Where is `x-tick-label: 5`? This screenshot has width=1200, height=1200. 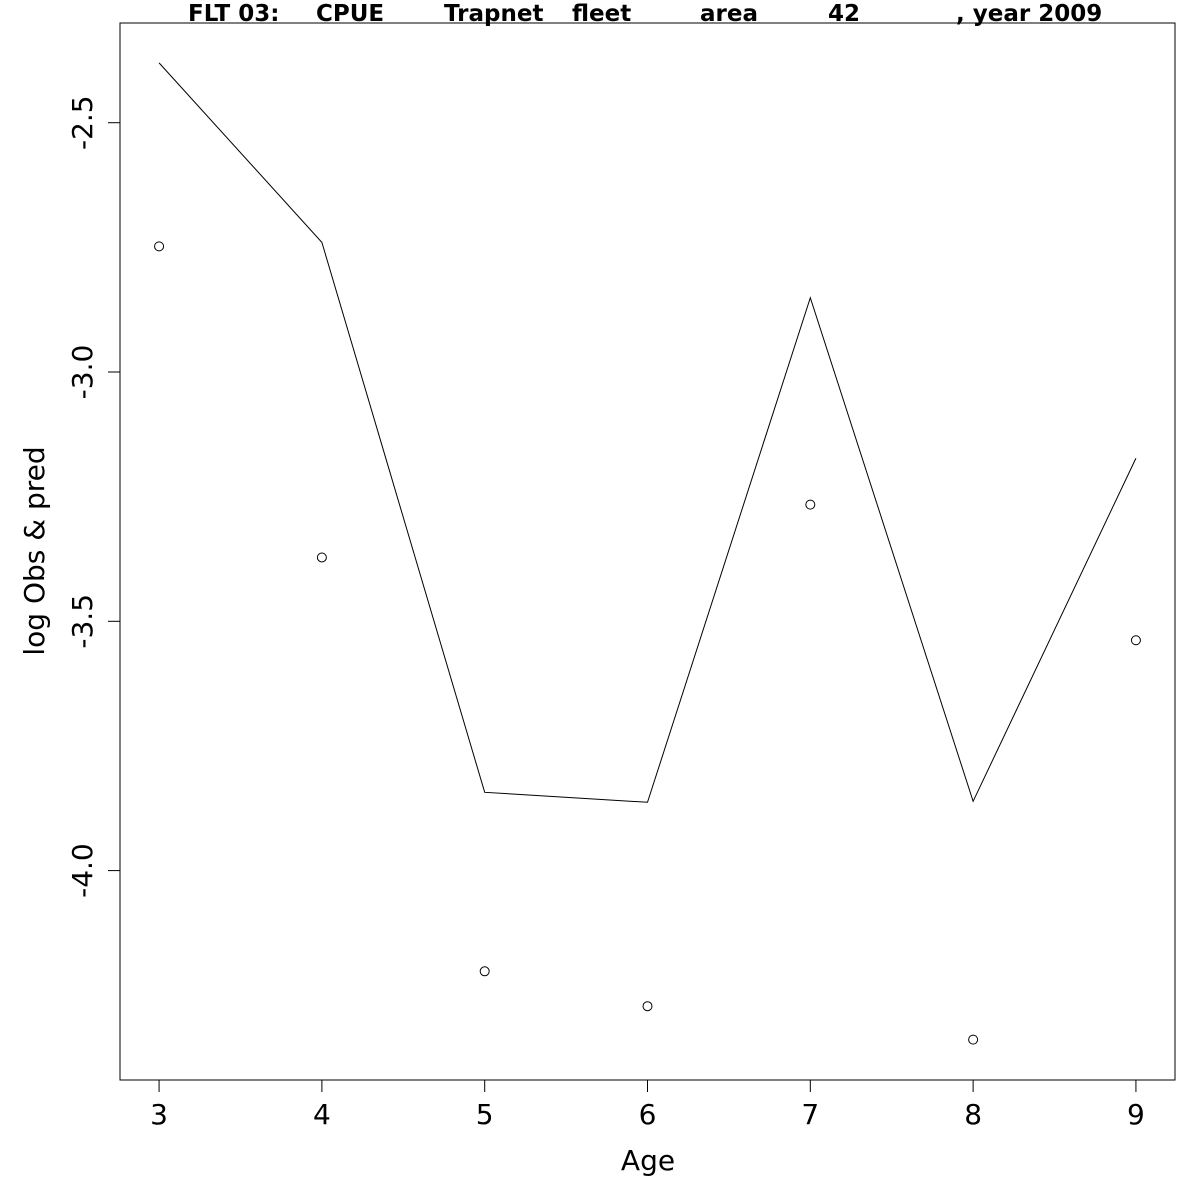
x-tick-label: 5 is located at coordinates (485, 1114).